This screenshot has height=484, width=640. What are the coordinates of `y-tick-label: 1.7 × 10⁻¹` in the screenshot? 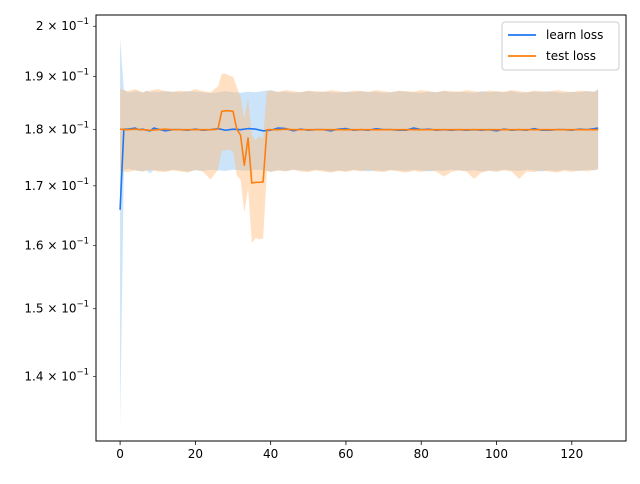 It's located at (56, 185).